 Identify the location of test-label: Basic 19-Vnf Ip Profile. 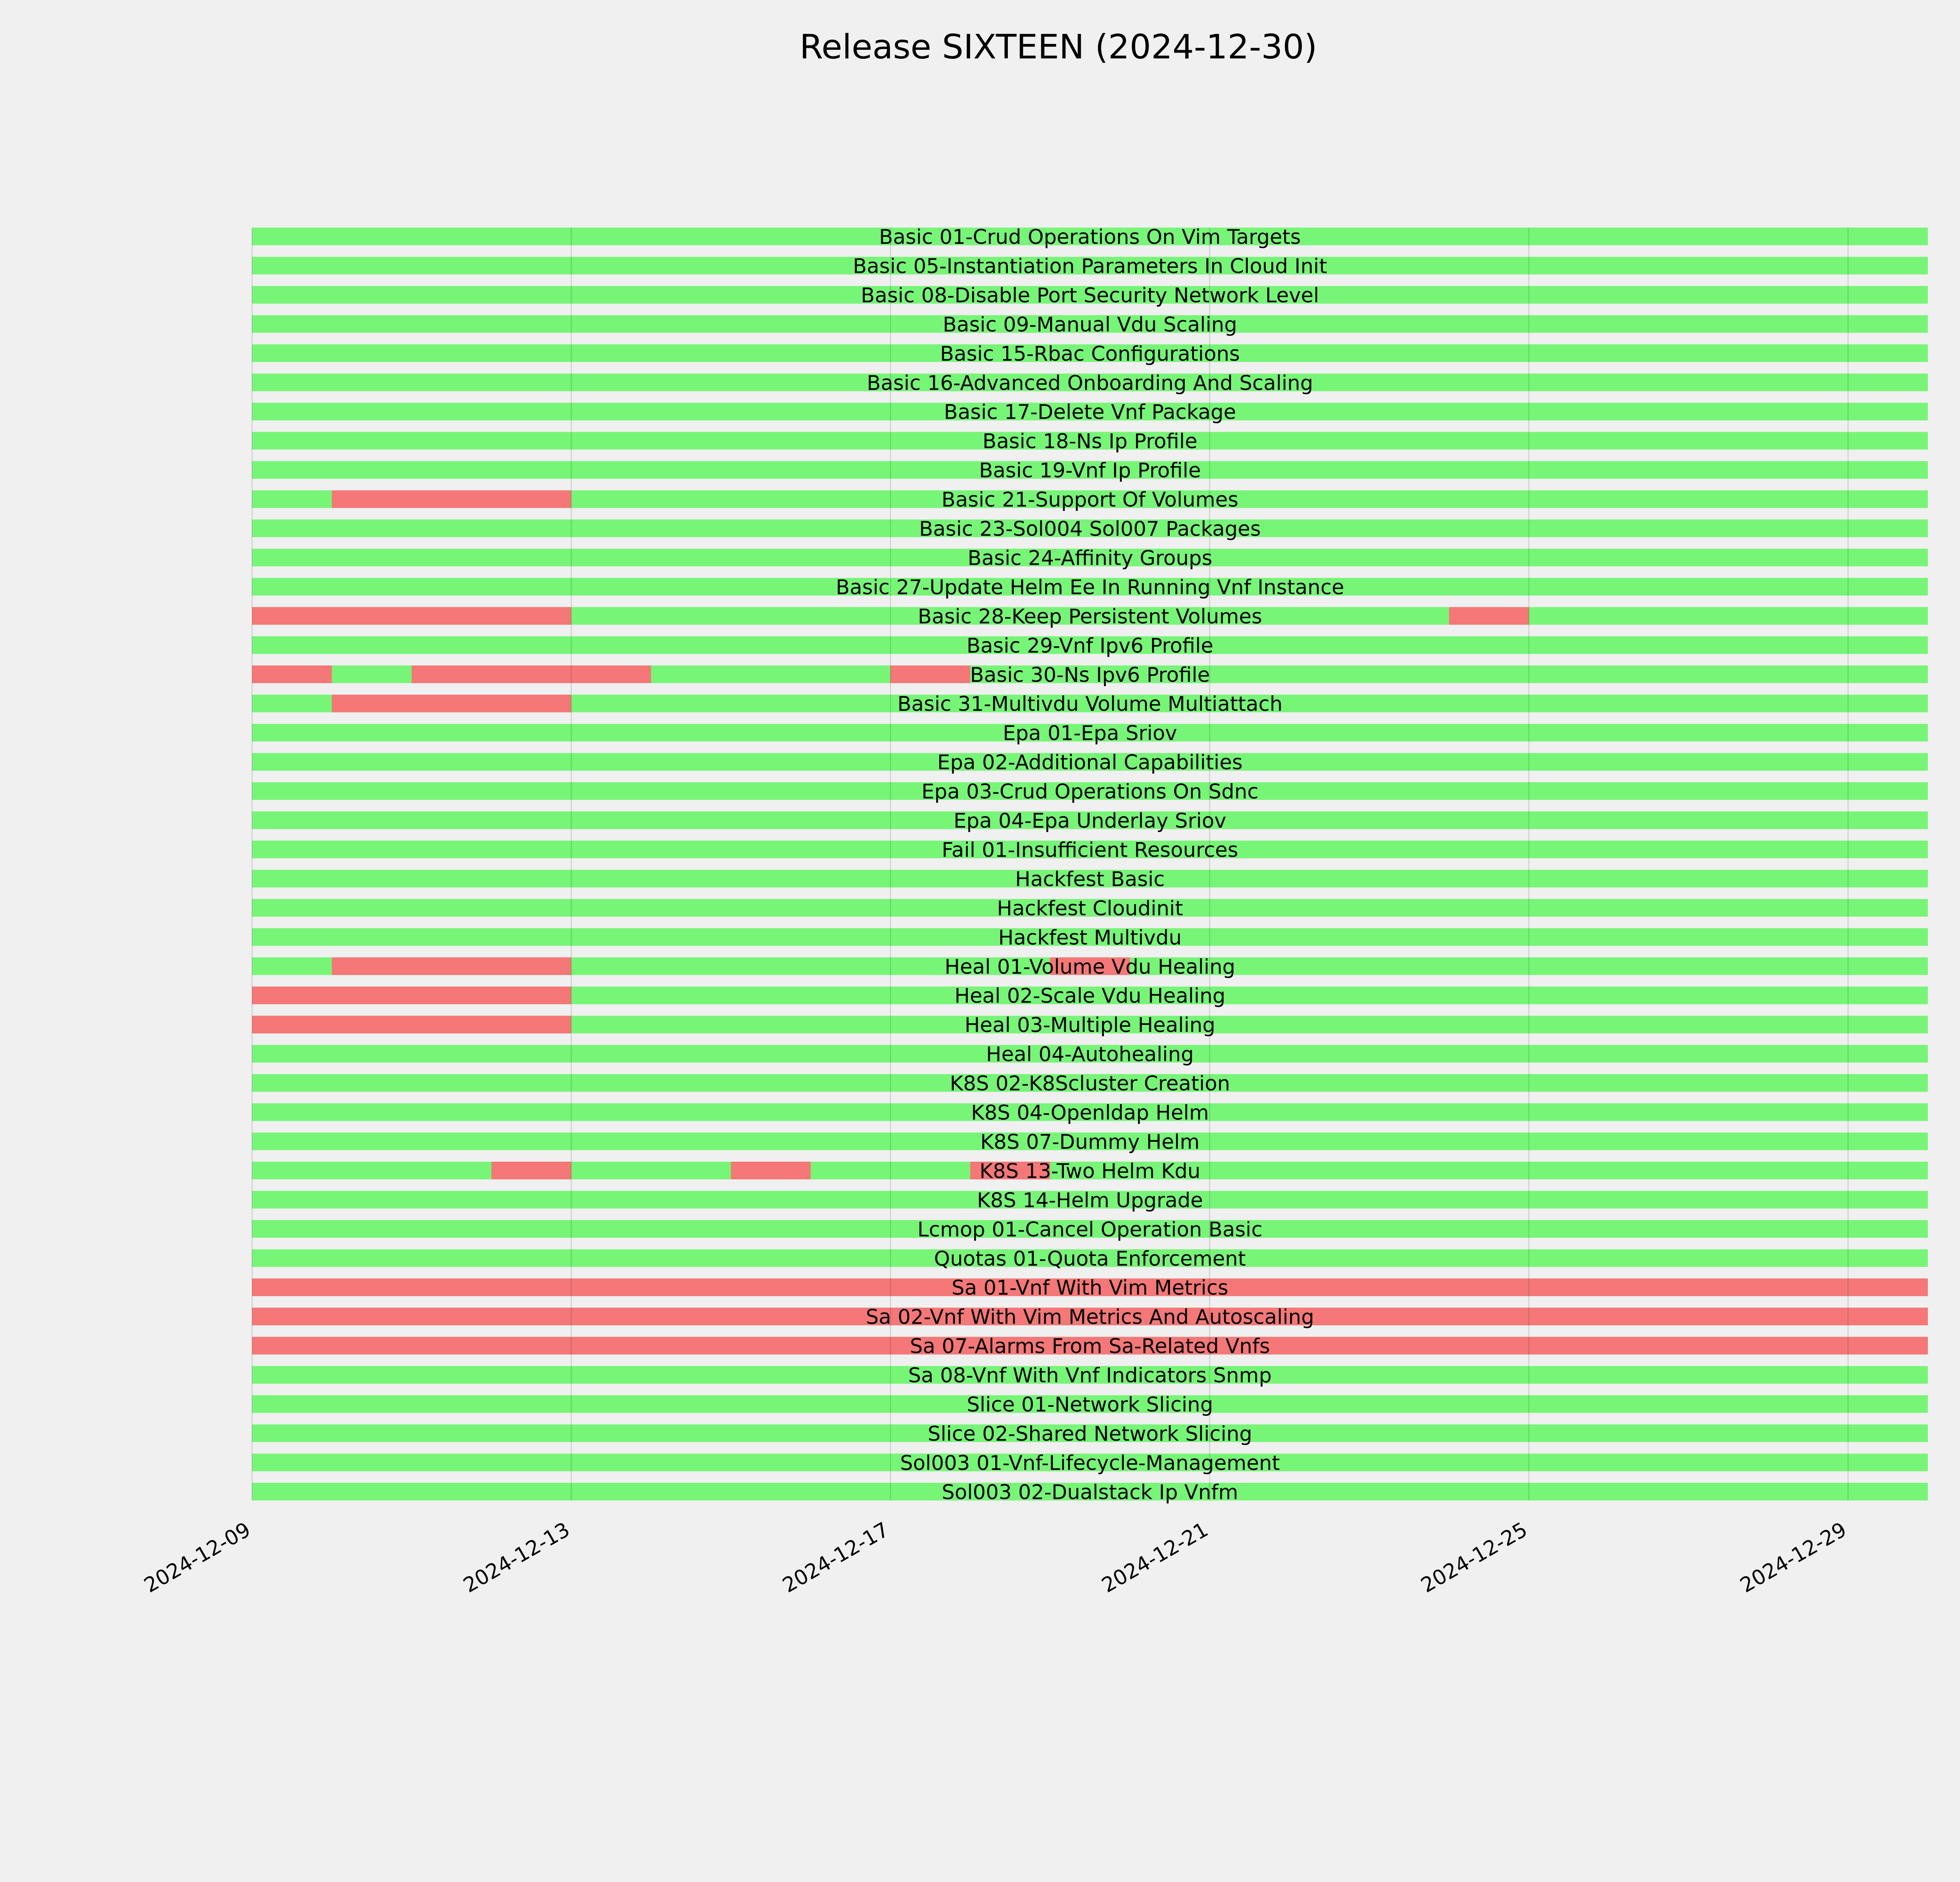
(1090, 471).